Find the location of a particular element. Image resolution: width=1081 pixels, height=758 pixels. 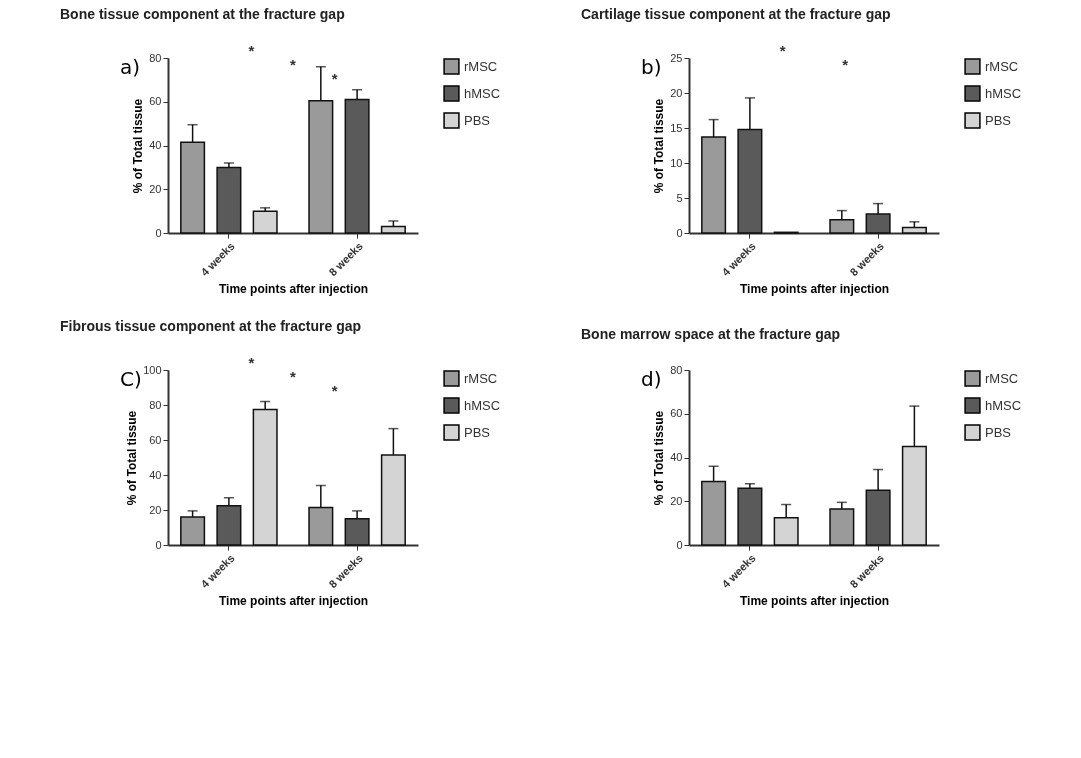

text: b) is located at coordinates (651, 67).